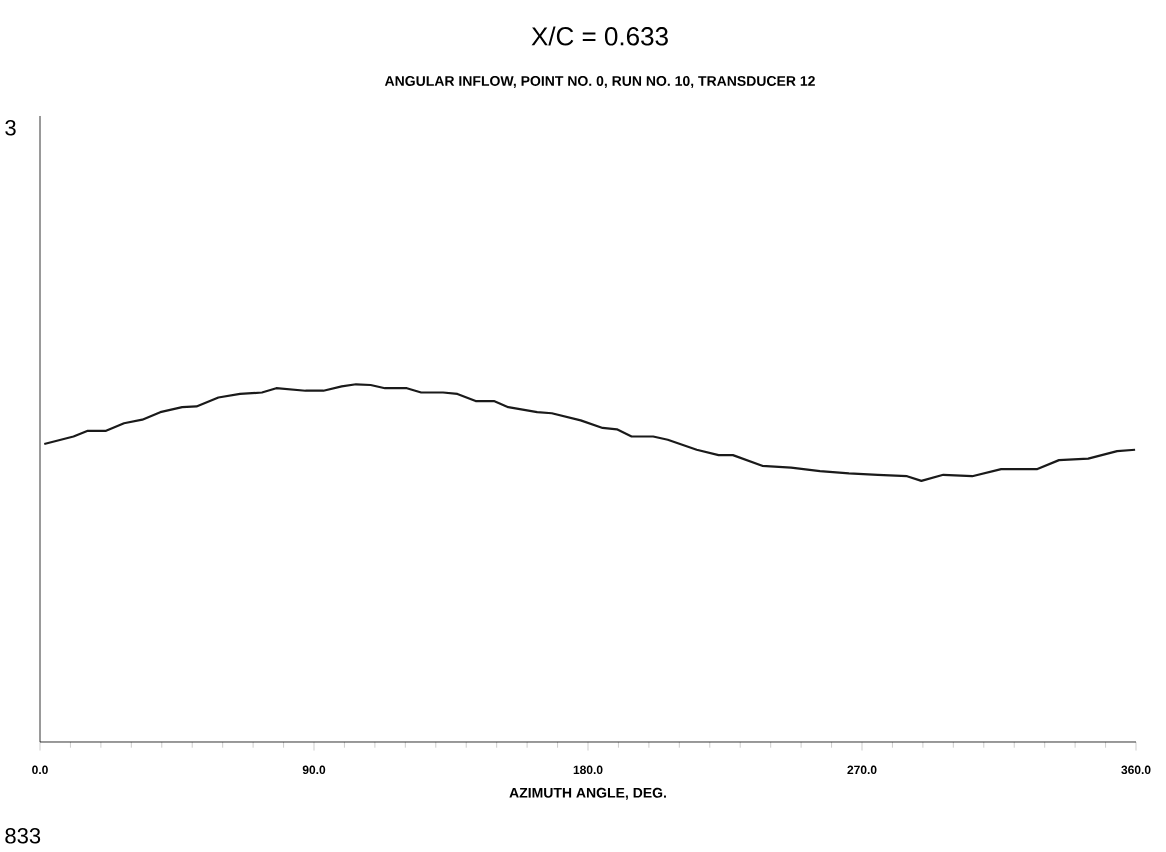 The width and height of the screenshot is (1166, 852). I want to click on text: 833, so click(23, 836).